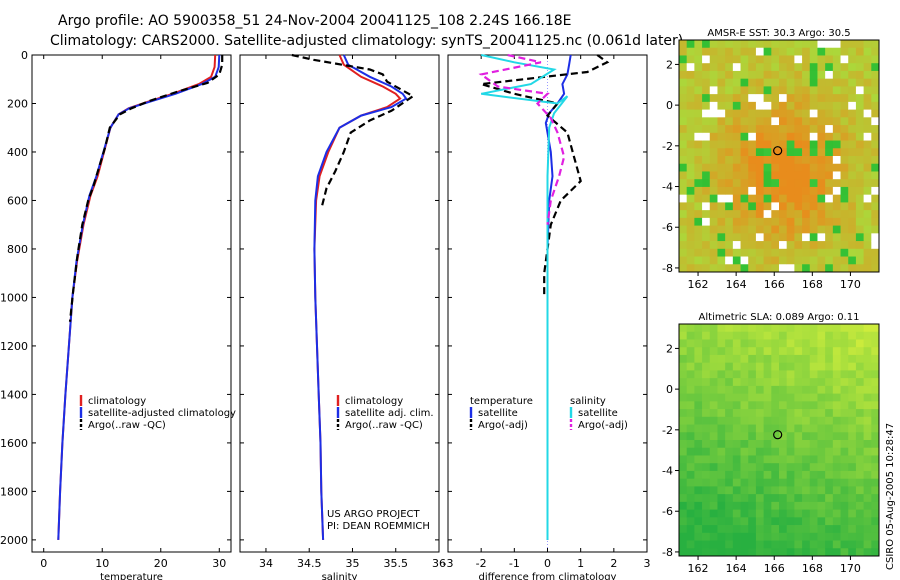  What do you see at coordinates (667, 471) in the screenshot?
I see `sla_map-y-tick-label: -4` at bounding box center [667, 471].